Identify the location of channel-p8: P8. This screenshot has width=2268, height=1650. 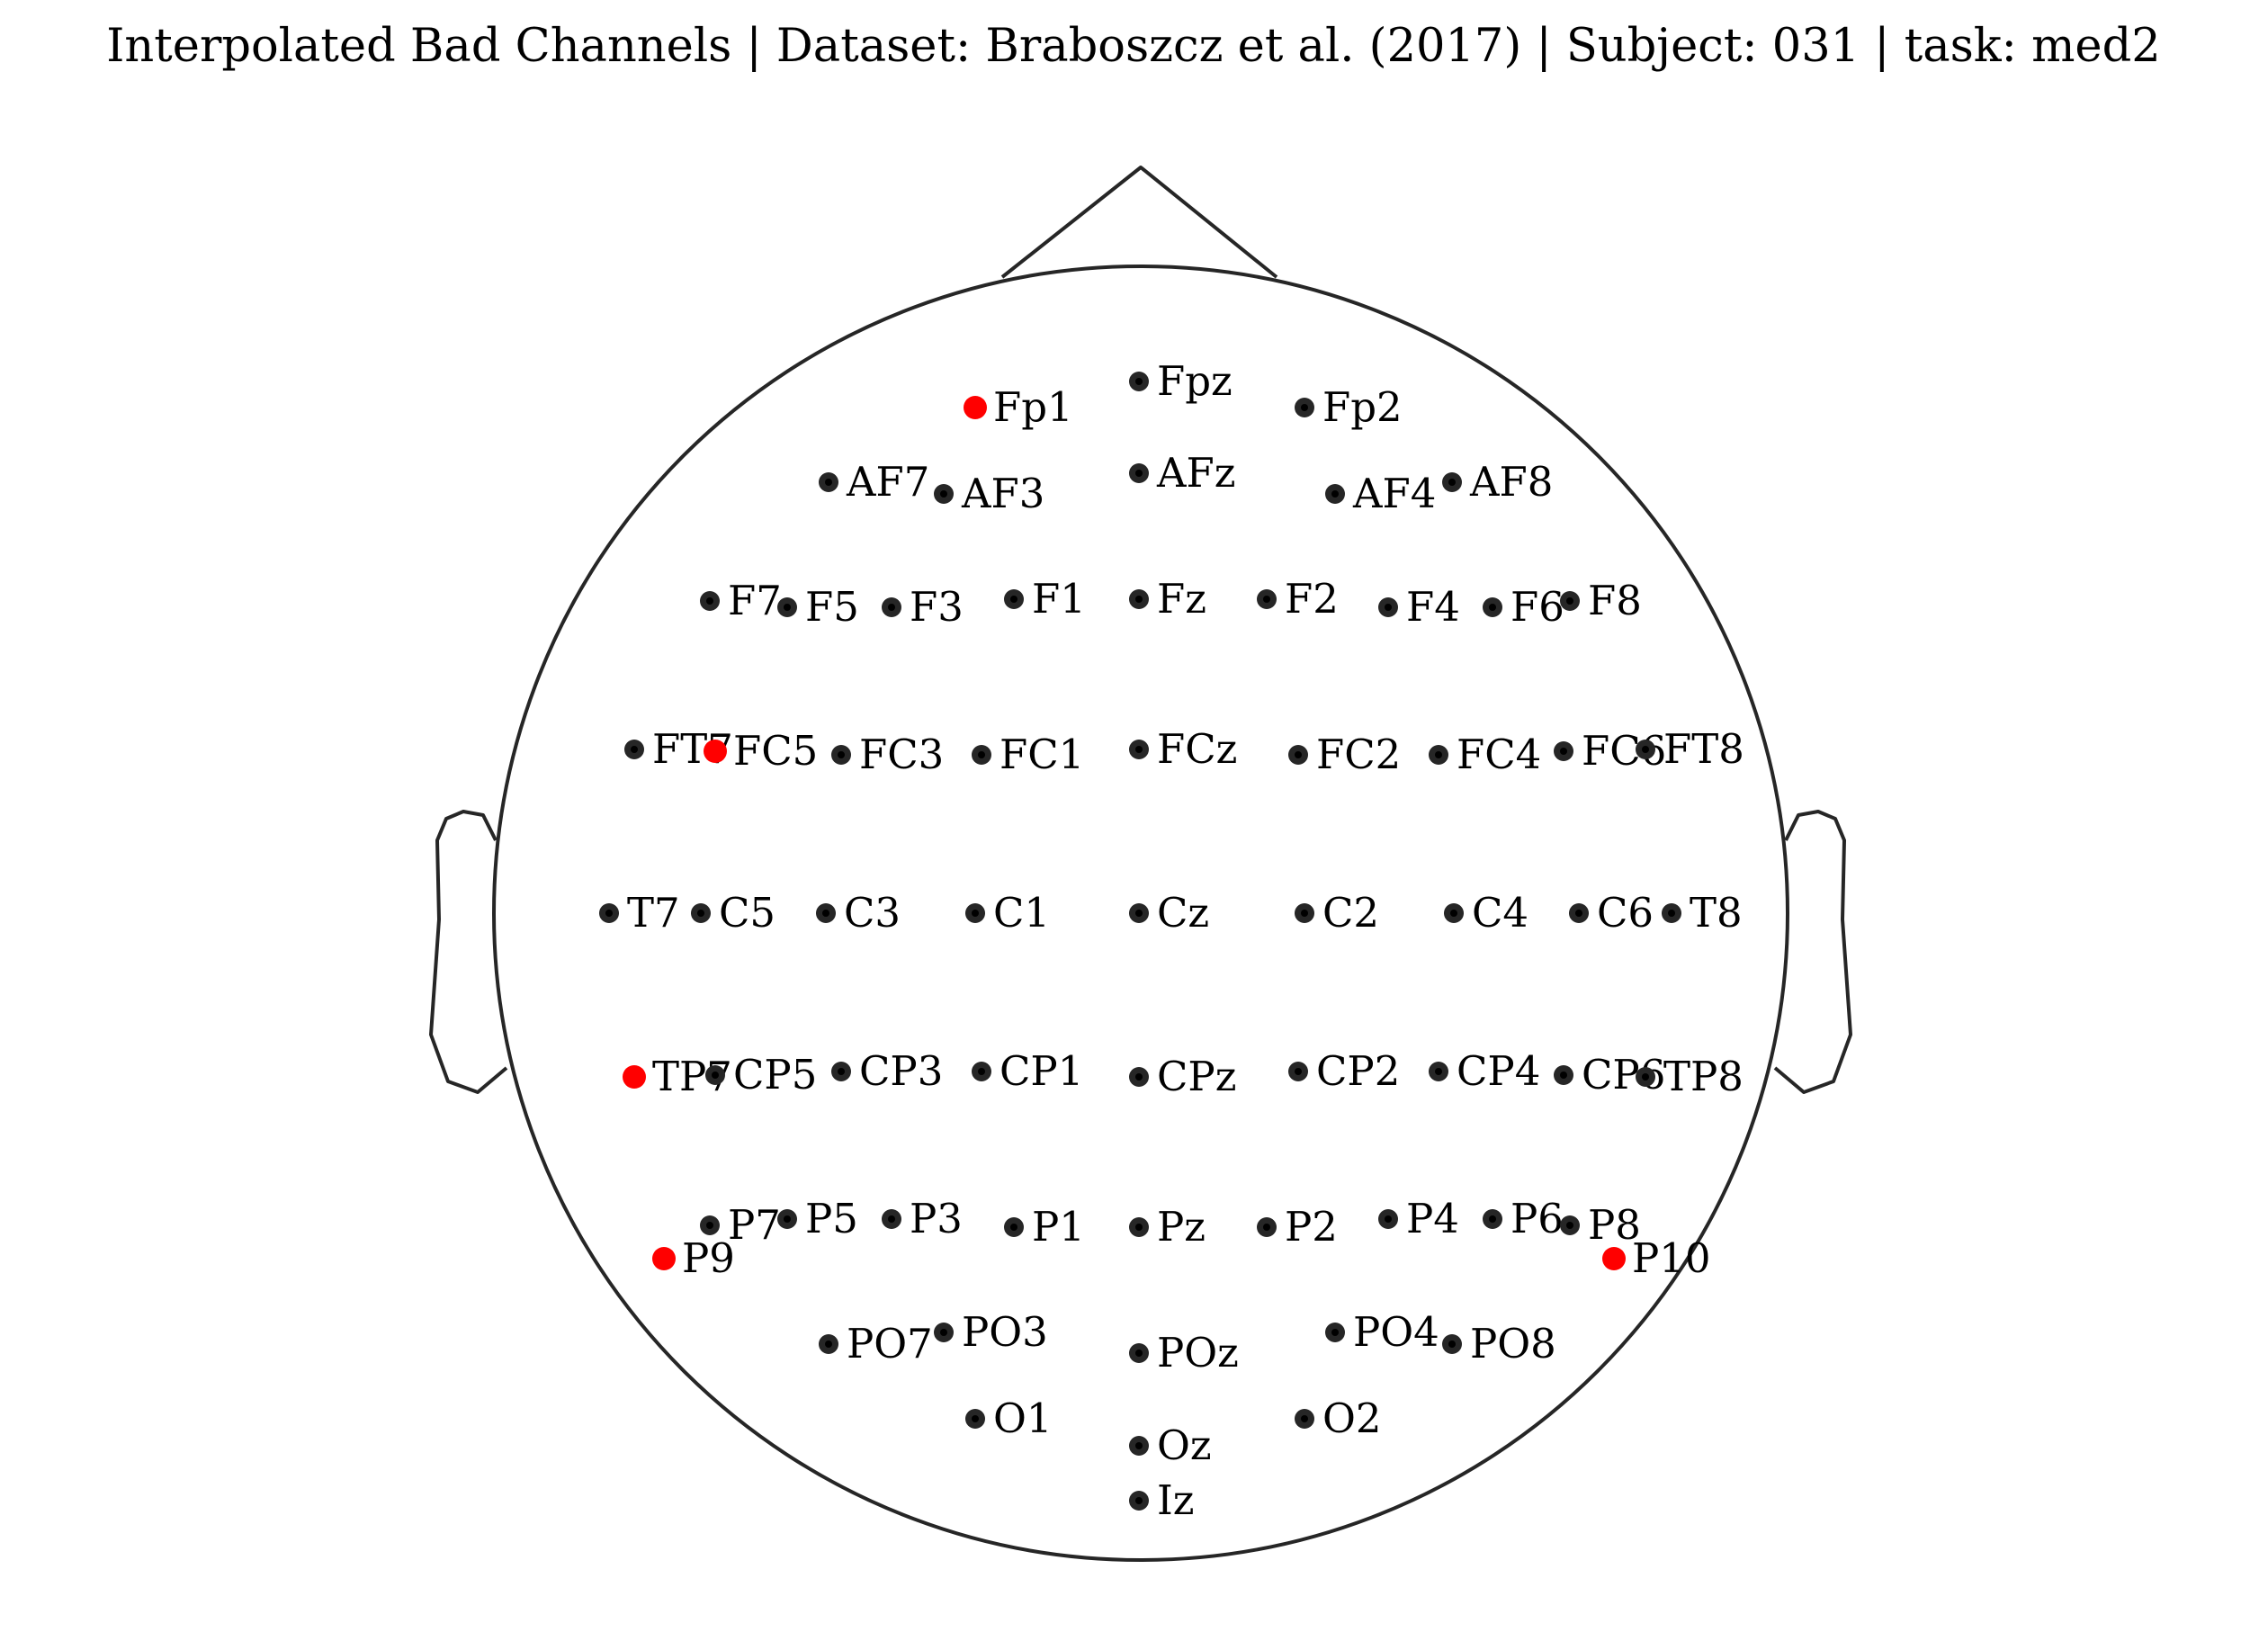
(1600, 1225).